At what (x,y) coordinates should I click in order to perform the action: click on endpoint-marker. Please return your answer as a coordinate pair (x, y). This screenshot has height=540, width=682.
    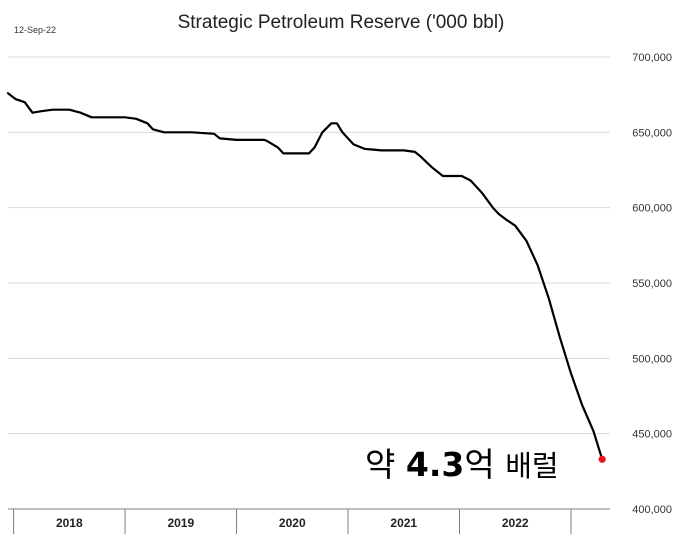
    Looking at the image, I should click on (602, 459).